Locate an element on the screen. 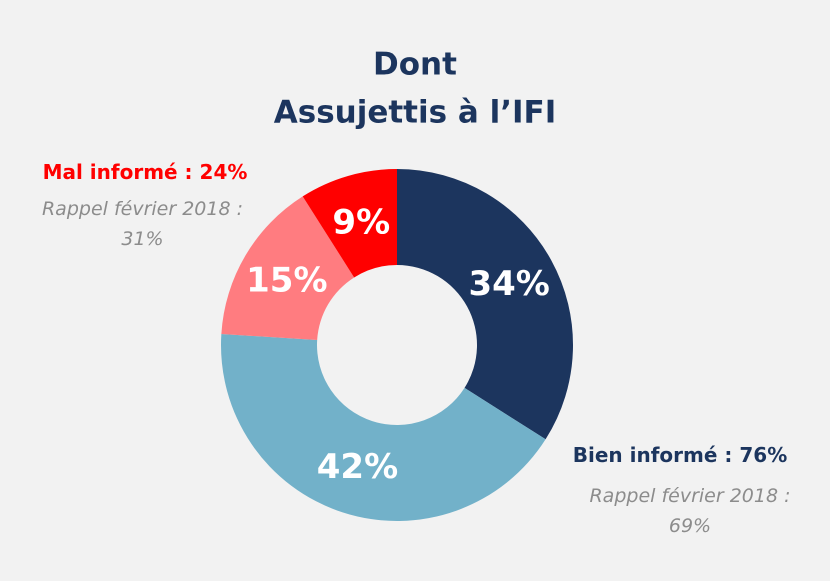 The height and width of the screenshot is (581, 830). chart-title: Assujettis à l’IFI is located at coordinates (415, 113).